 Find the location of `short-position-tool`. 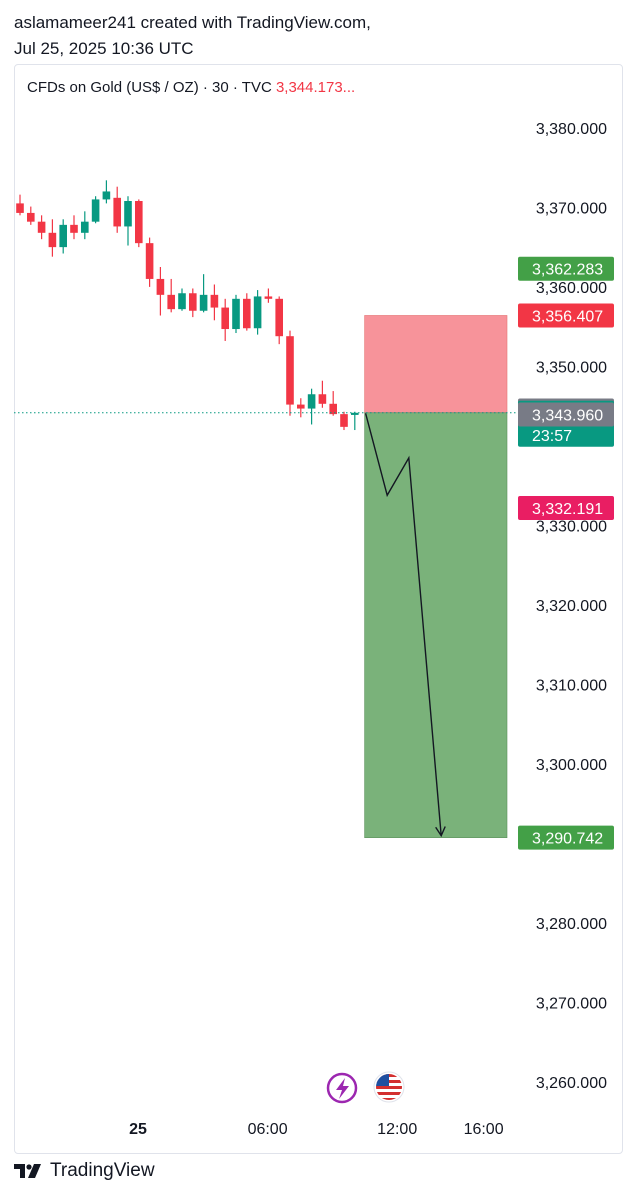

short-position-tool is located at coordinates (436, 576).